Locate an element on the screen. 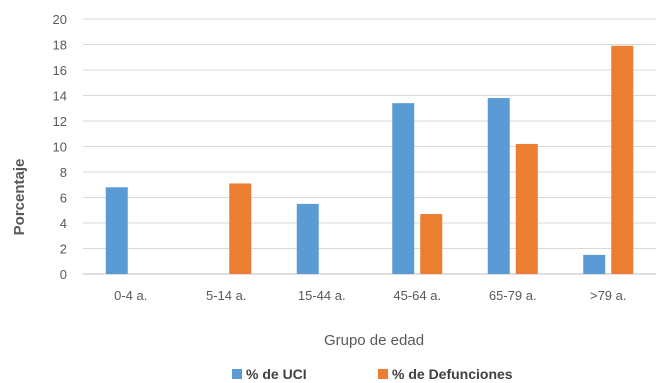 This screenshot has height=383, width=662. x-tick-label: 5-14 a. is located at coordinates (226, 295).